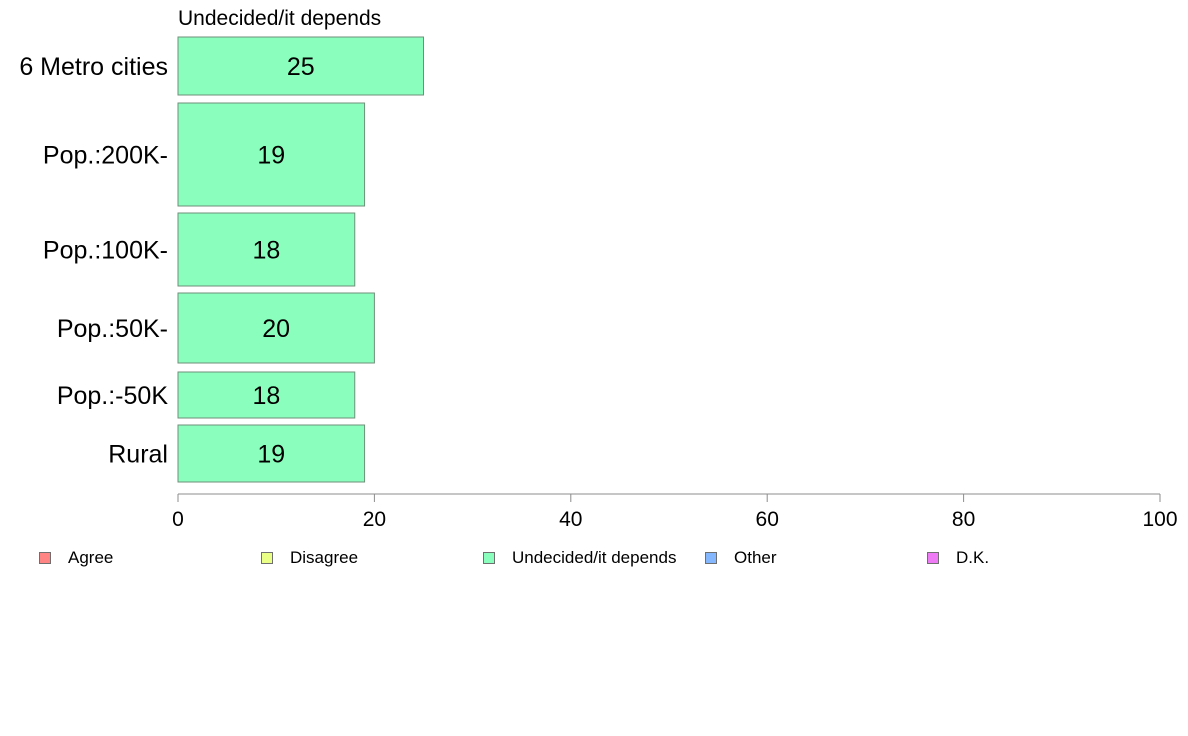 The width and height of the screenshot is (1188, 736). I want to click on category-label-pop-200k: Pop.:200K-, so click(105, 156).